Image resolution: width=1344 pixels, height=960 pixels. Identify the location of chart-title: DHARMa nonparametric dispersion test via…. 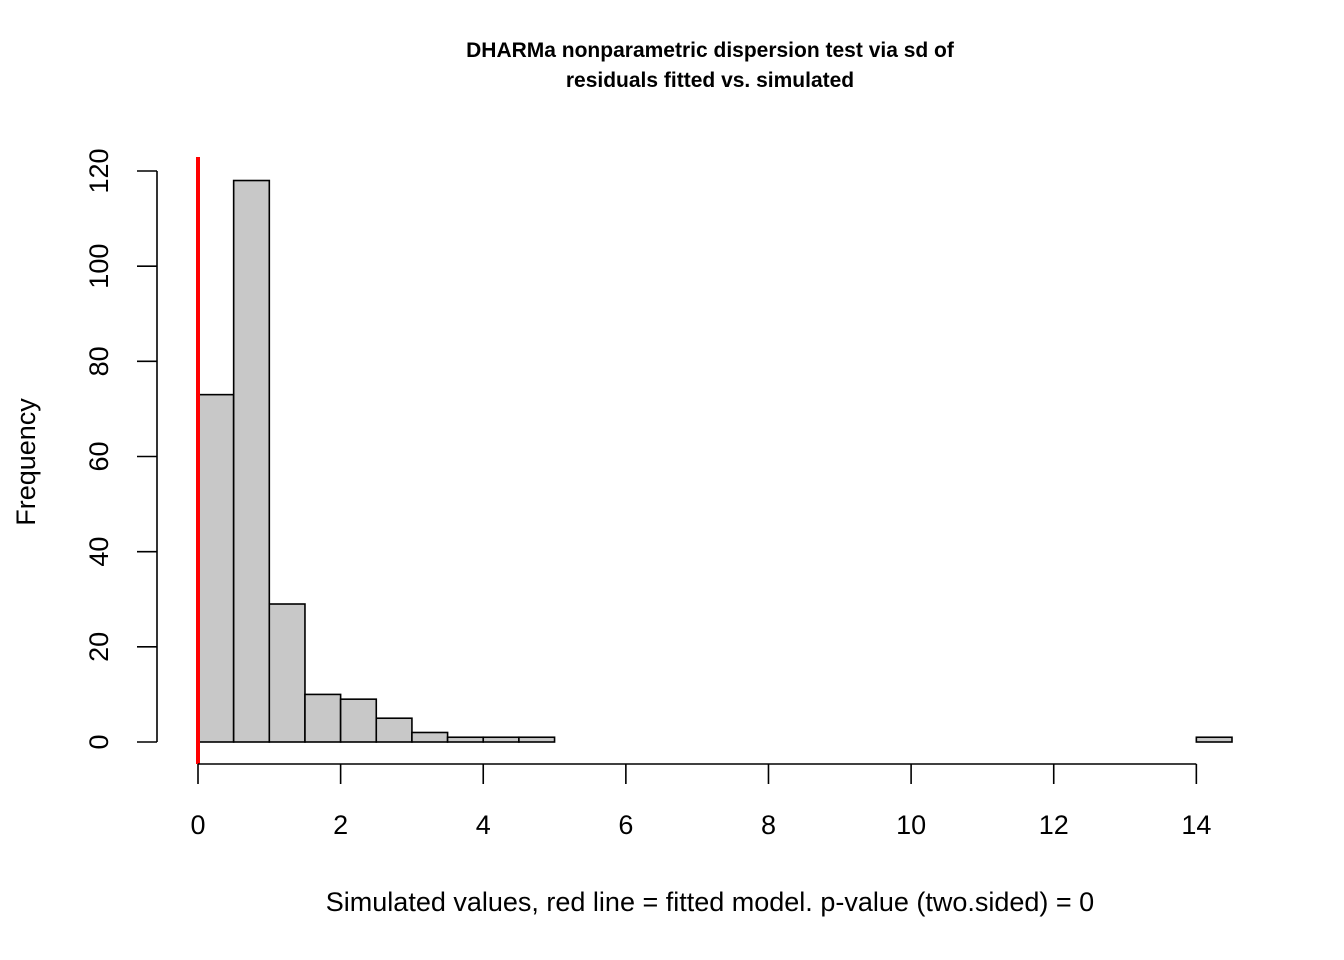
(710, 65).